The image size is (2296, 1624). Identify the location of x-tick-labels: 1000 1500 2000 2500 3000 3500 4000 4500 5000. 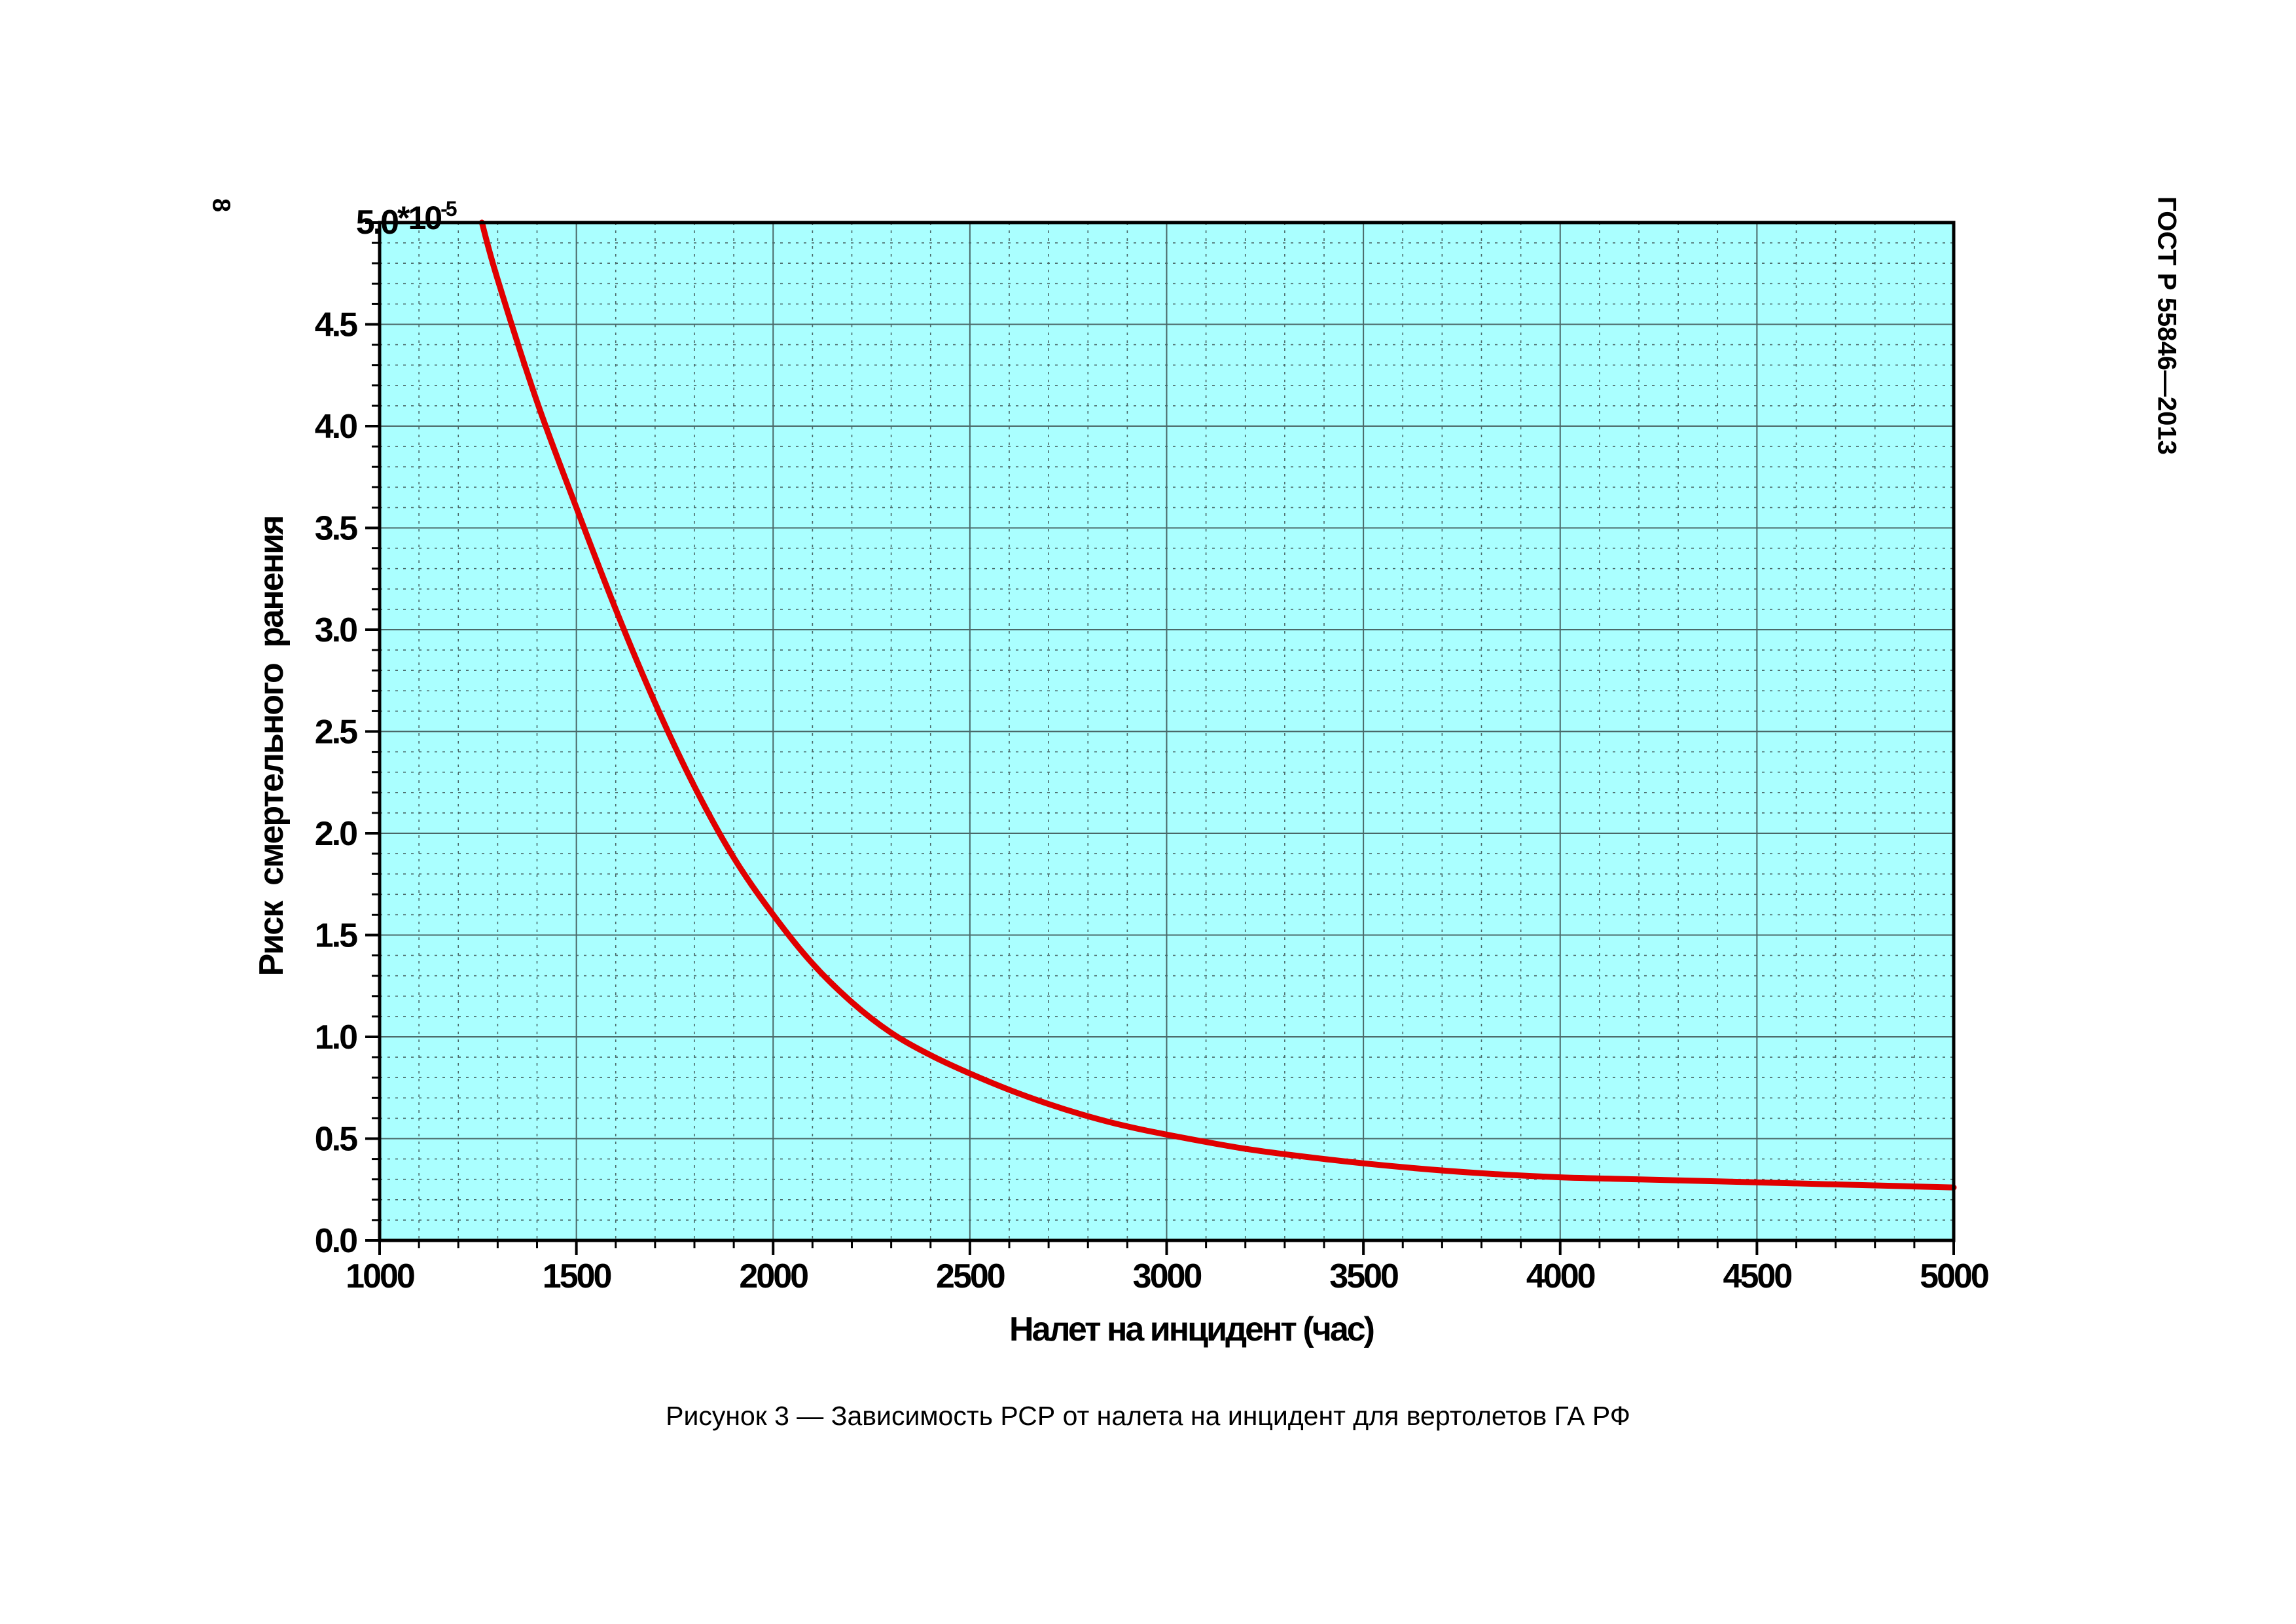
(1168, 1276).